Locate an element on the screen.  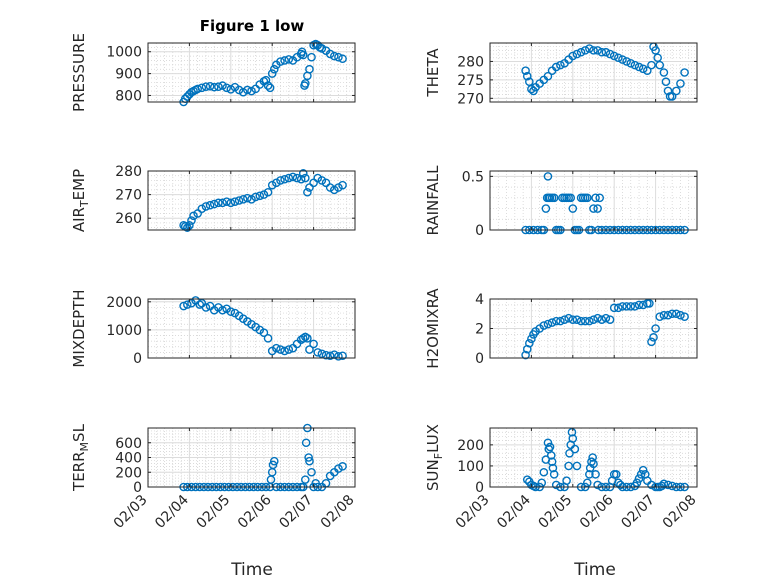
y-tick-label: 200 is located at coordinates (470, 446).